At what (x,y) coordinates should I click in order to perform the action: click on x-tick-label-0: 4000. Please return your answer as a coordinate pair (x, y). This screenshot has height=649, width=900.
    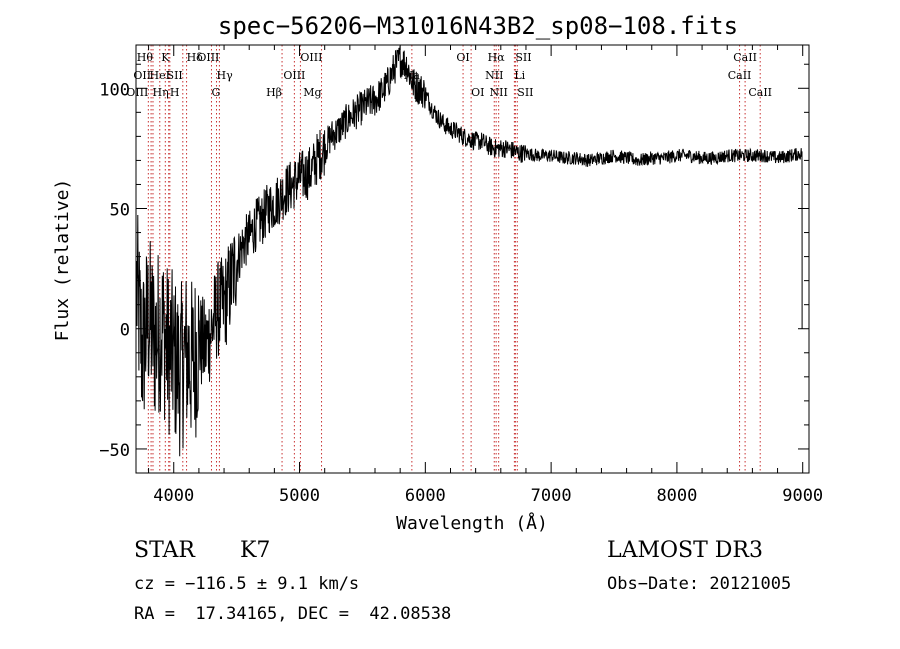
    Looking at the image, I should click on (173, 496).